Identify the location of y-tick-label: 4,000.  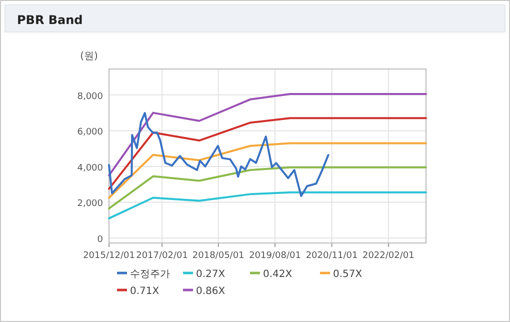
(90, 168).